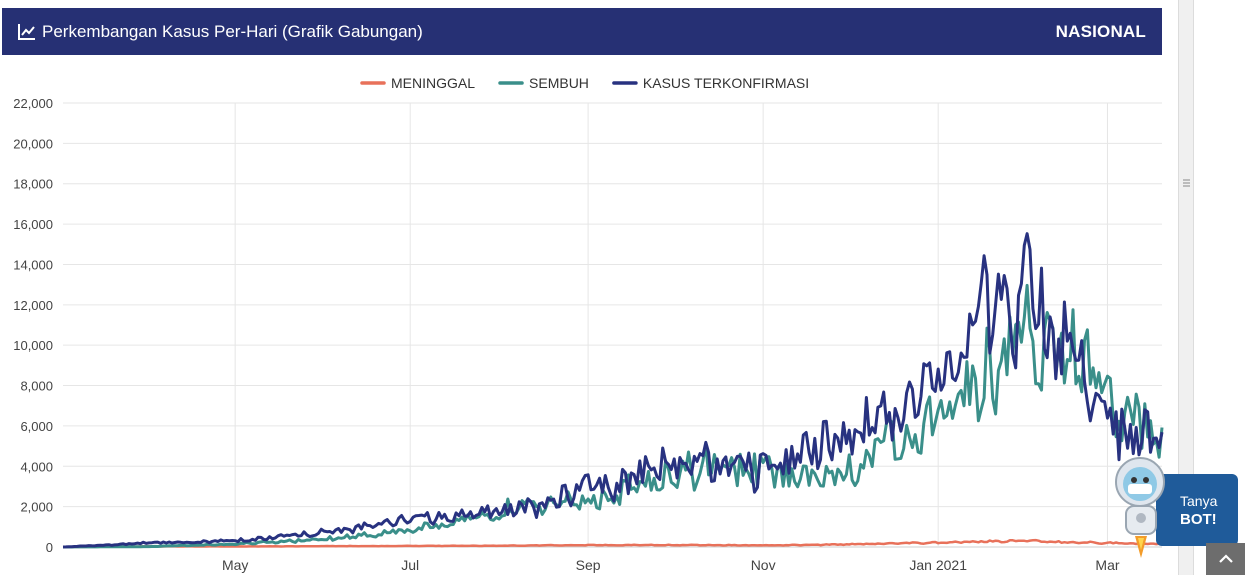 The width and height of the screenshot is (1245, 575). Describe the element at coordinates (33, 184) in the screenshot. I see `y-tick-label: 18,000` at that location.